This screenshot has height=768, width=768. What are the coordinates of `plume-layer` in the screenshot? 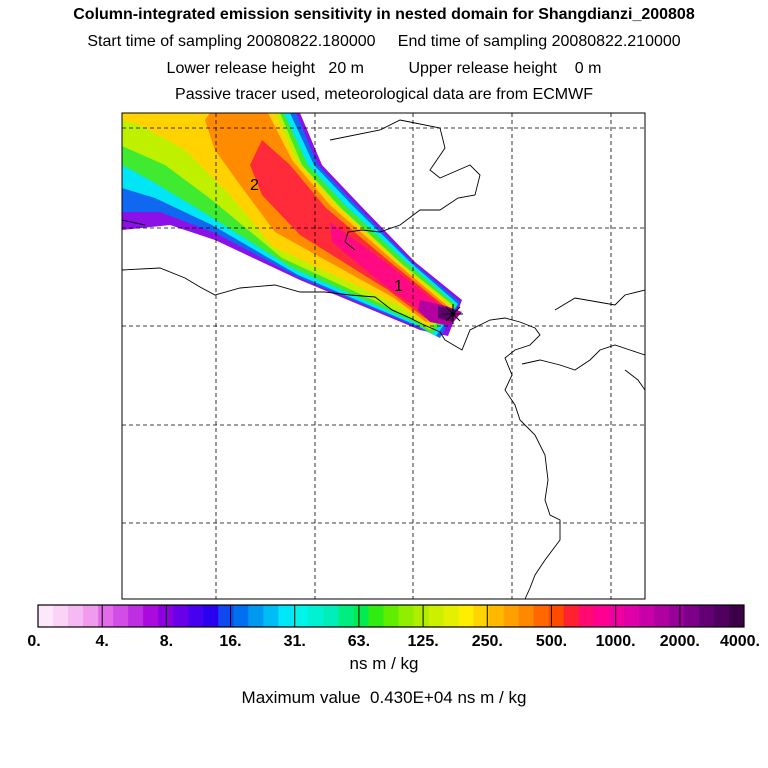 It's located at (292, 225).